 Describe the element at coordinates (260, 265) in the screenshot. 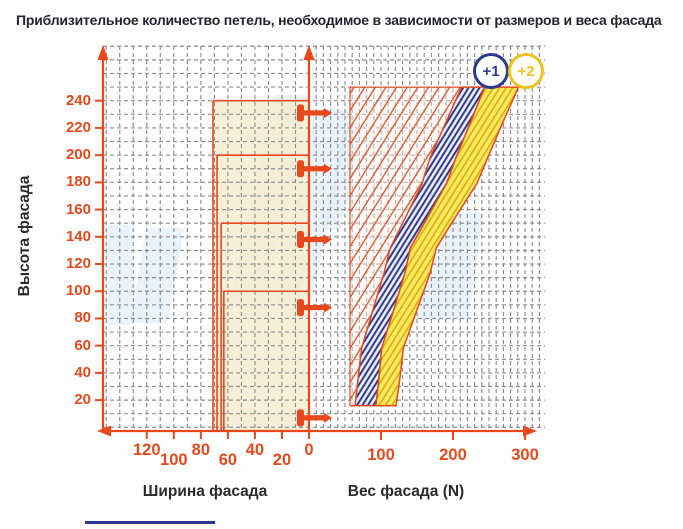

I see `facade-rect-outlines` at that location.